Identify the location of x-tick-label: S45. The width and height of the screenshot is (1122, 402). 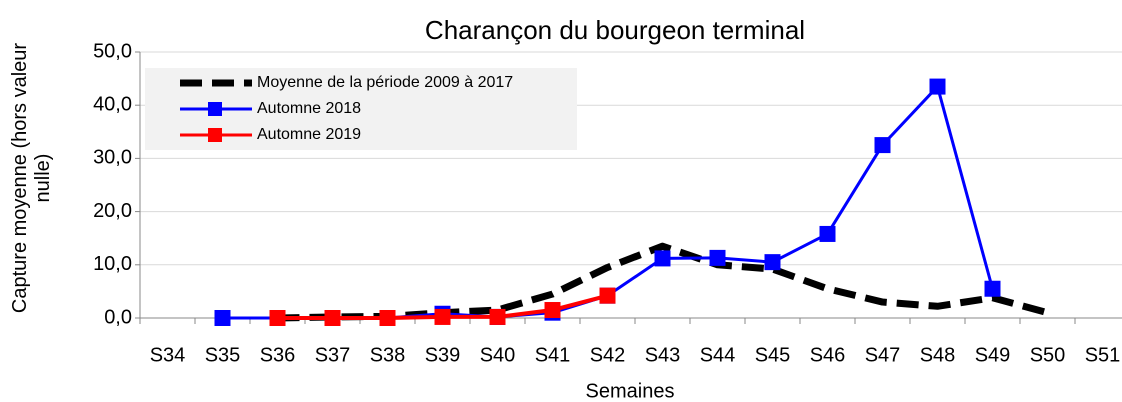
(773, 355).